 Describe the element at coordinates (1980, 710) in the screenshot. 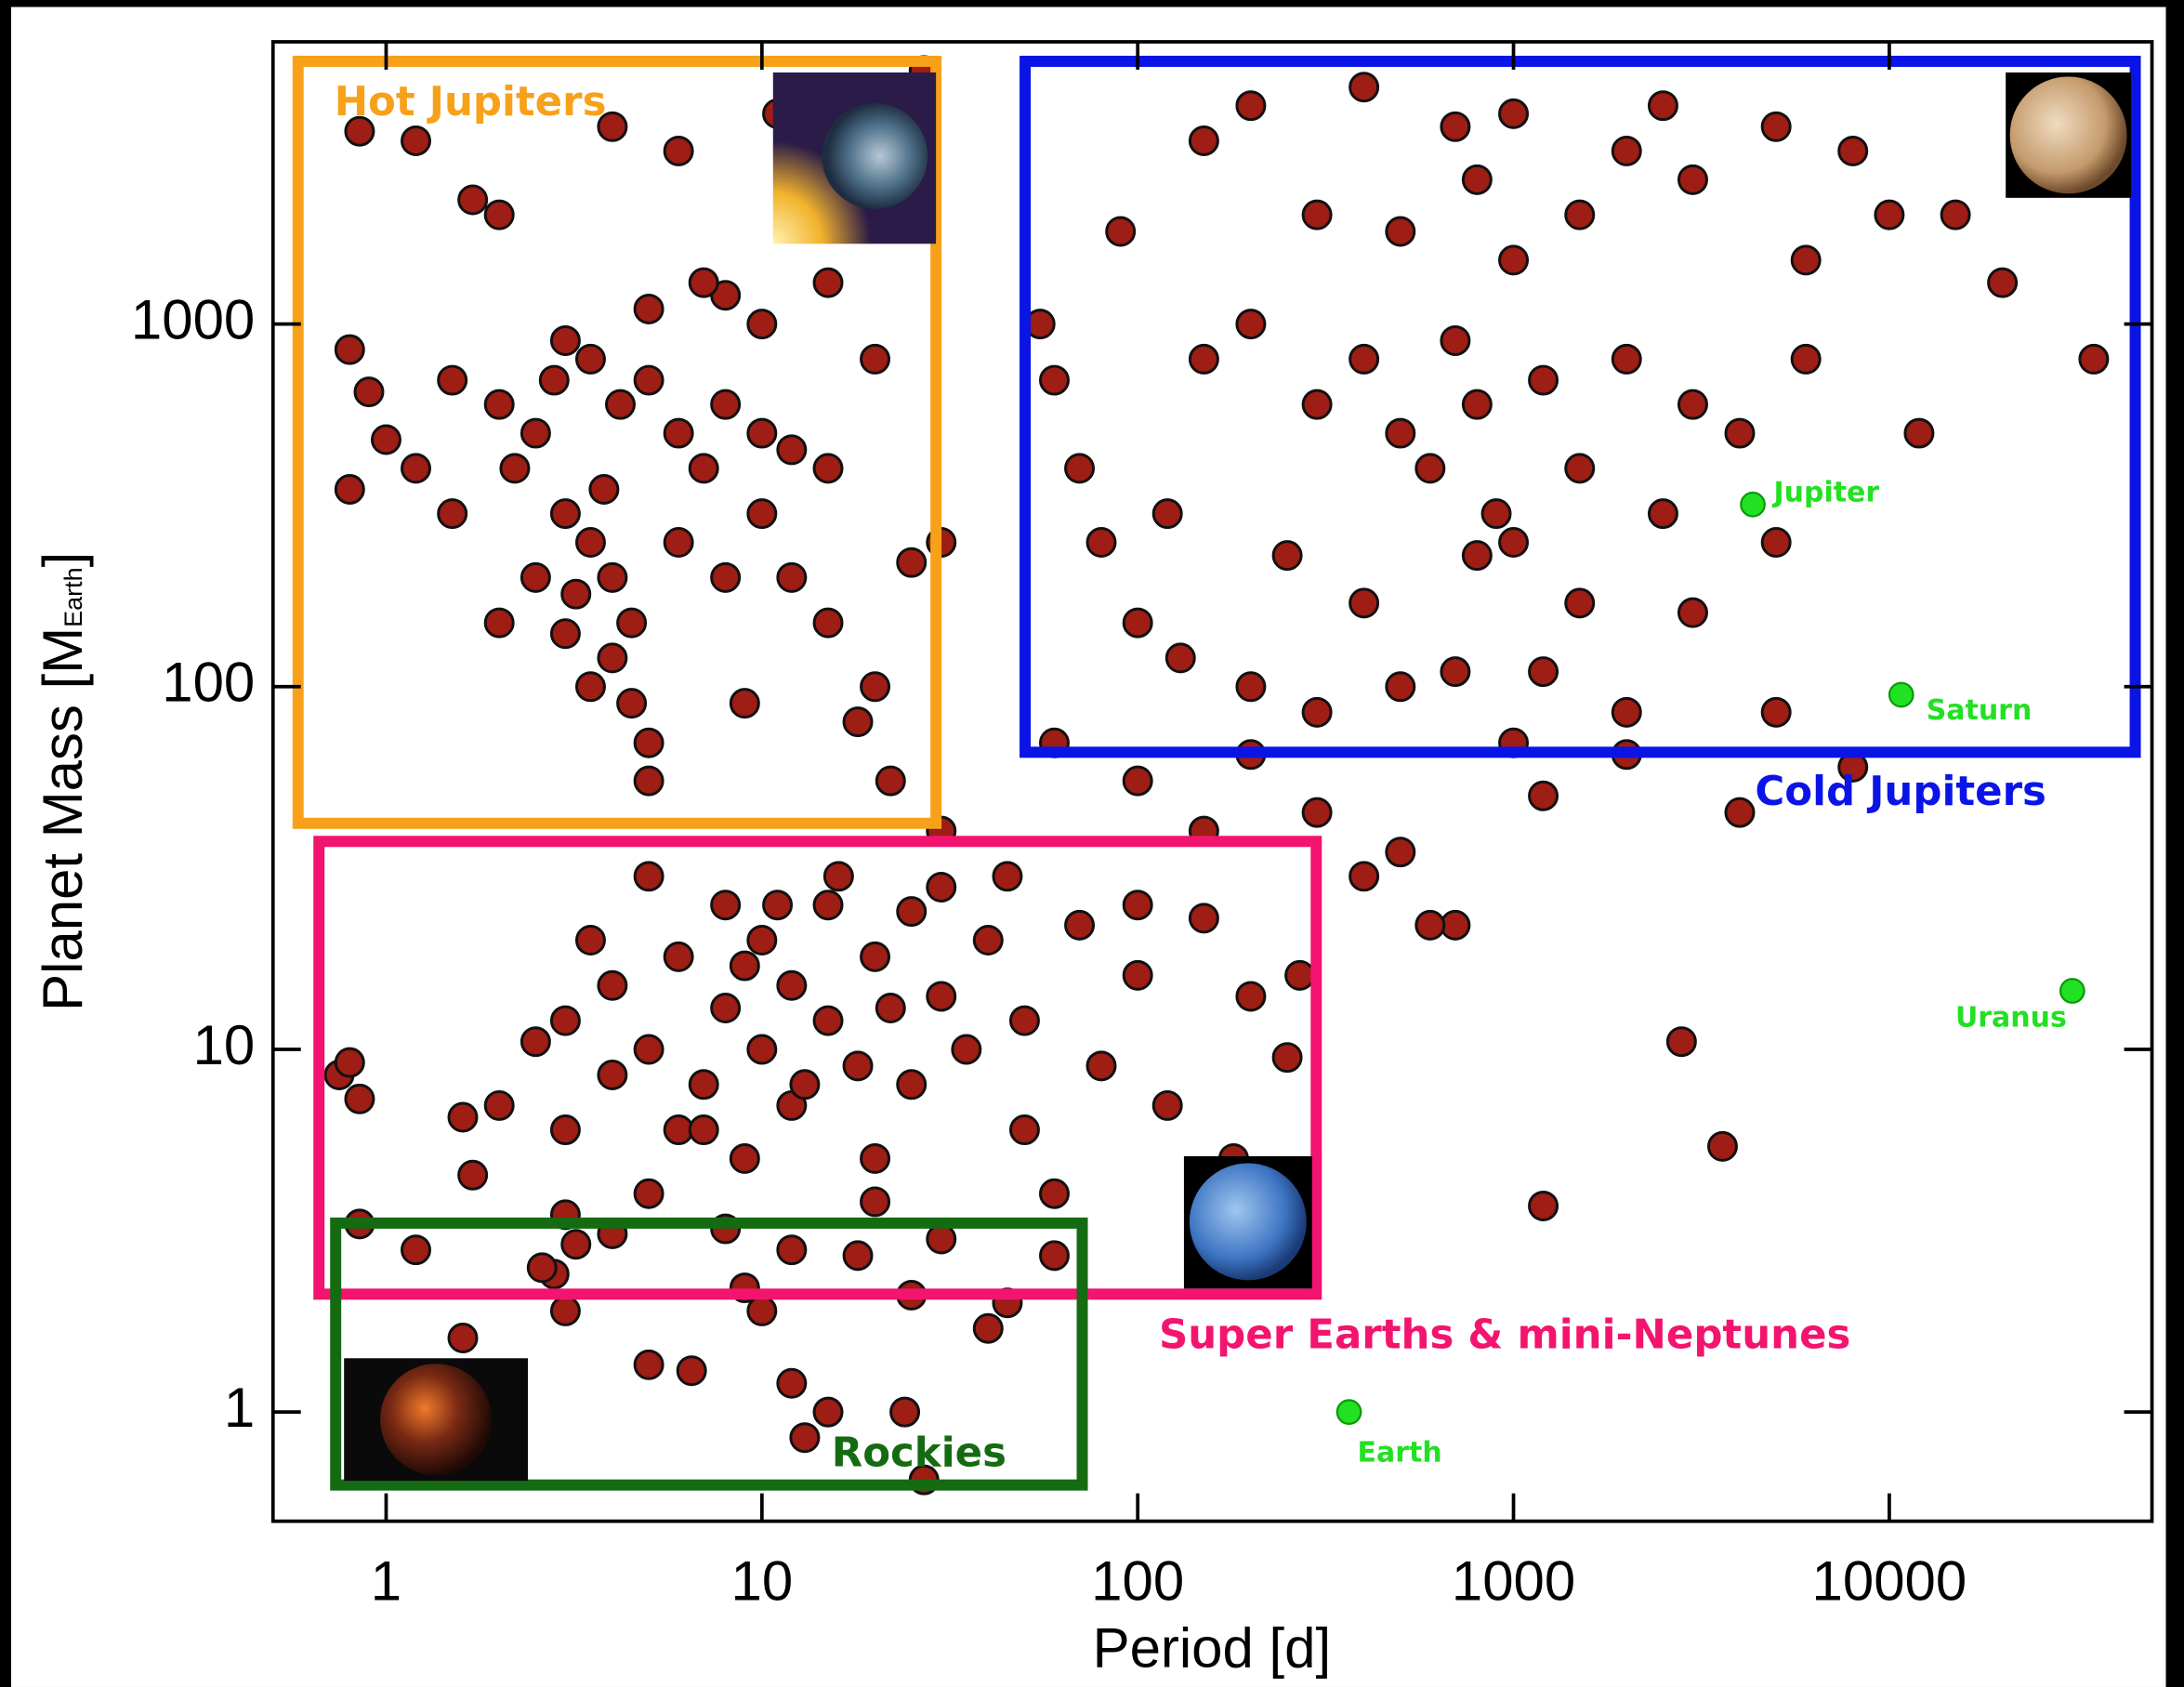

I see `planet-label: Saturn` at that location.